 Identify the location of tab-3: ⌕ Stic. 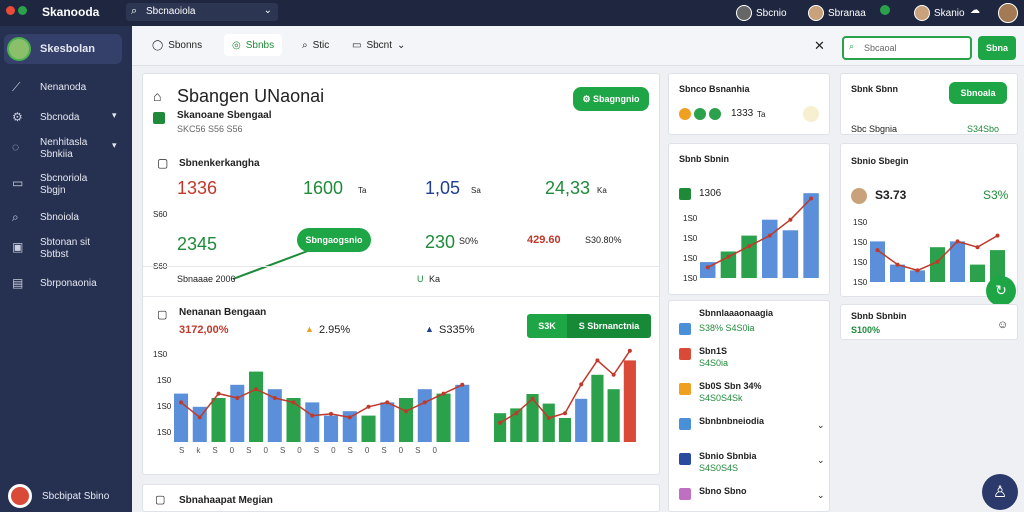
(315, 45).